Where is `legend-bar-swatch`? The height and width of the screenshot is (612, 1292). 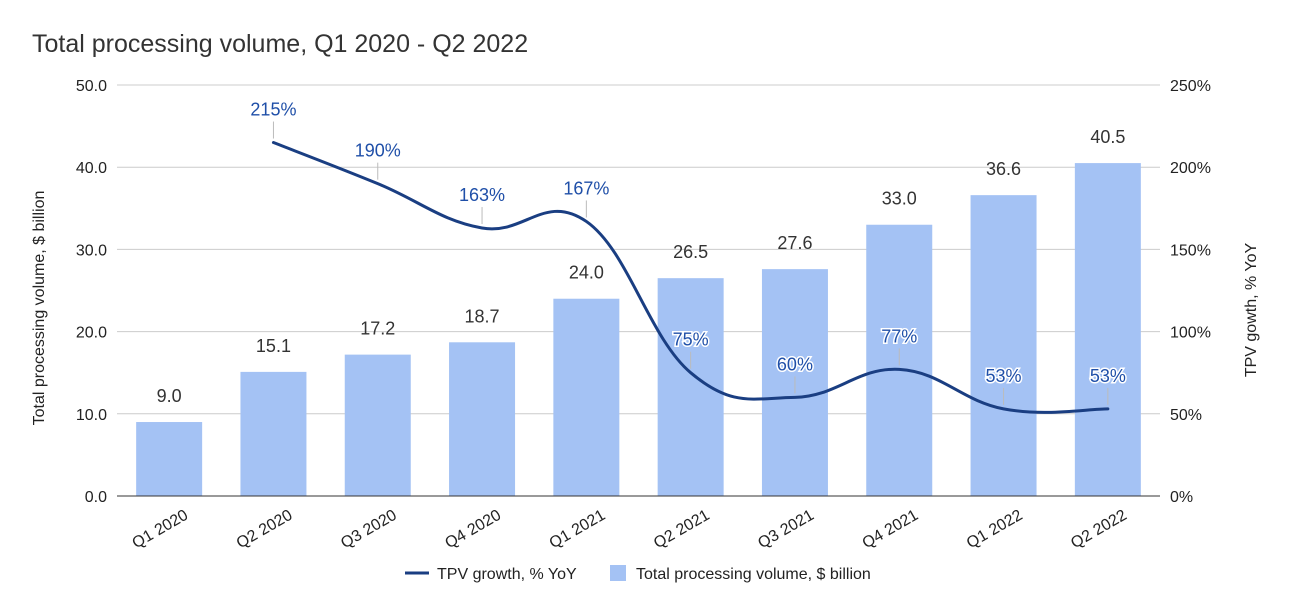
legend-bar-swatch is located at coordinates (618, 573).